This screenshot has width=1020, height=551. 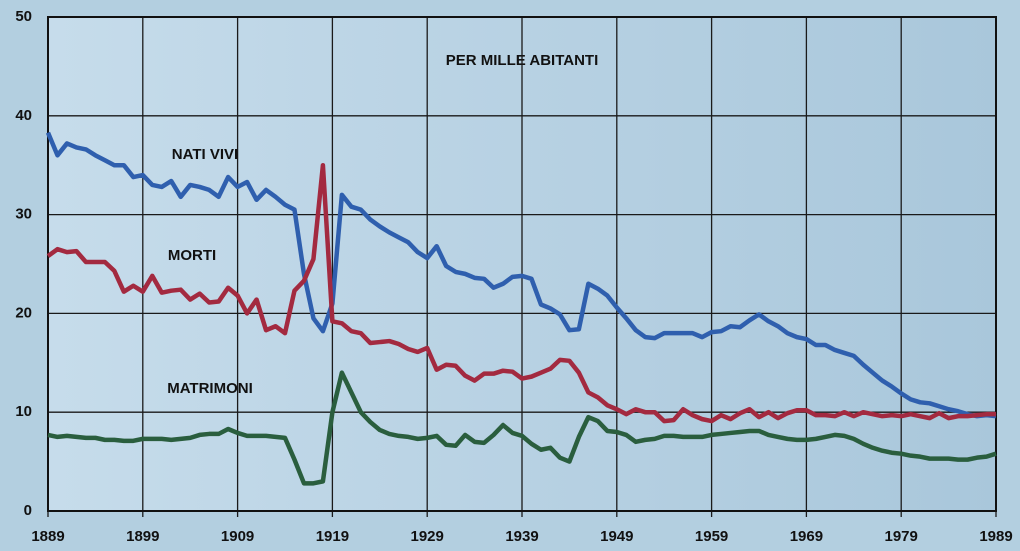 What do you see at coordinates (142, 536) in the screenshot?
I see `x-tick-label: 1899` at bounding box center [142, 536].